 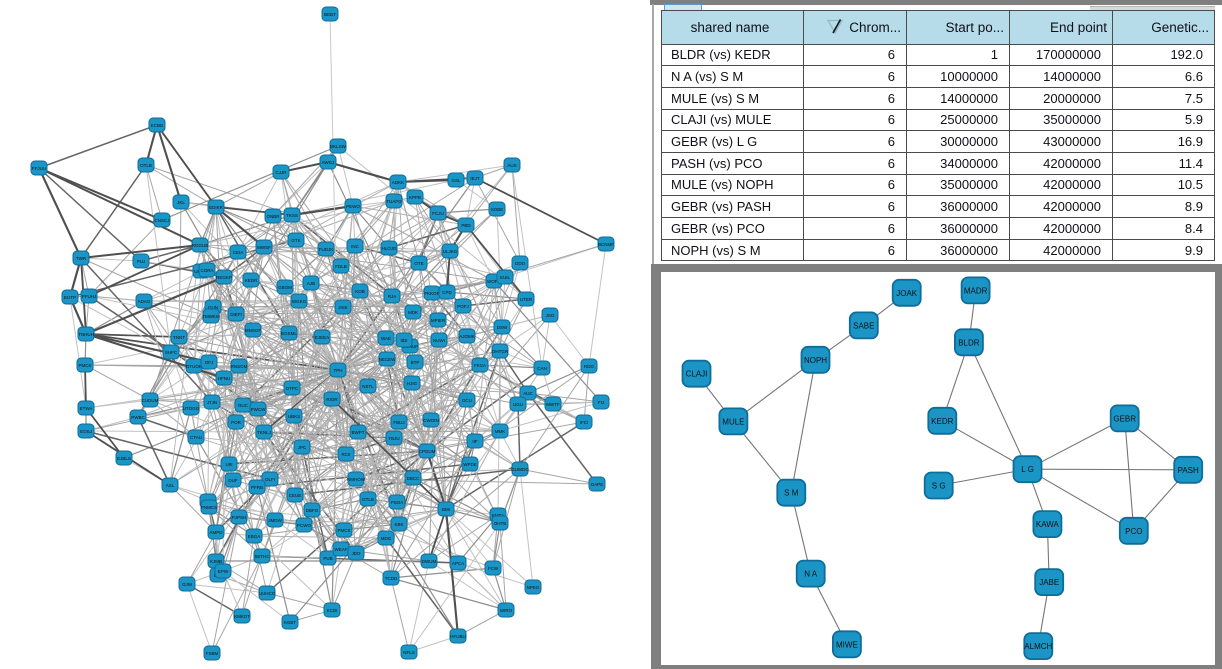 I want to click on svg-text: JOAK, so click(x=907, y=293).